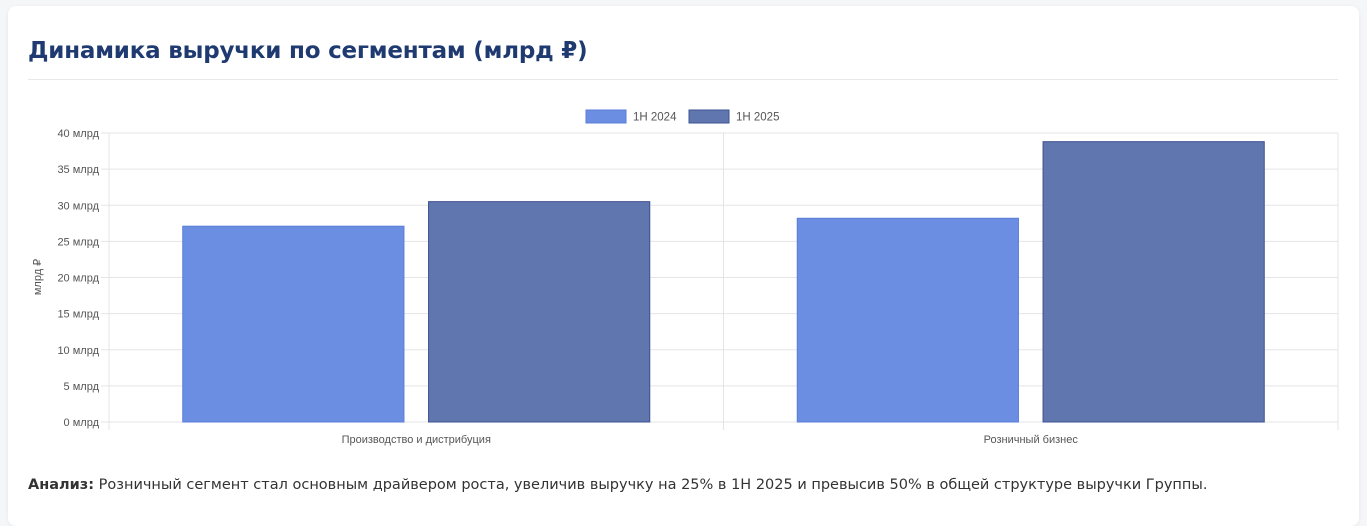 The width and height of the screenshot is (1367, 526). Describe the element at coordinates (82, 423) in the screenshot. I see `y-tick-label: 0 млрд` at that location.